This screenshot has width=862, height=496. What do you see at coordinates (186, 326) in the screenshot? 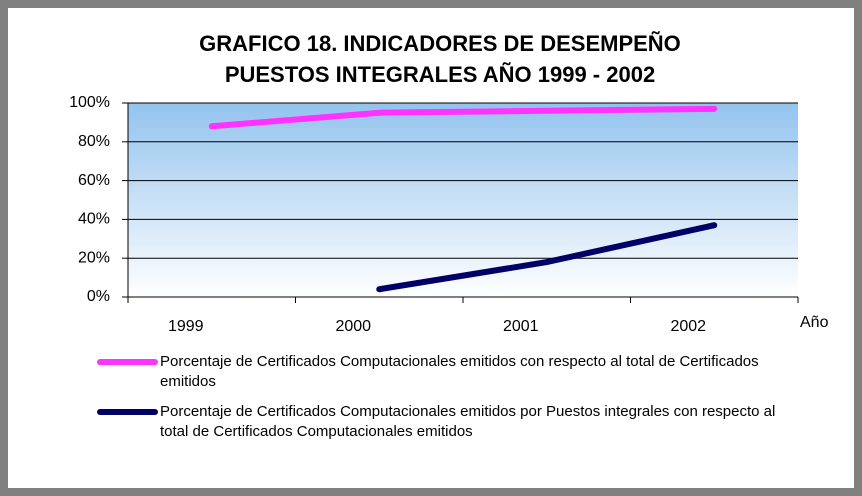
I see `x-tick-label: 1999` at bounding box center [186, 326].